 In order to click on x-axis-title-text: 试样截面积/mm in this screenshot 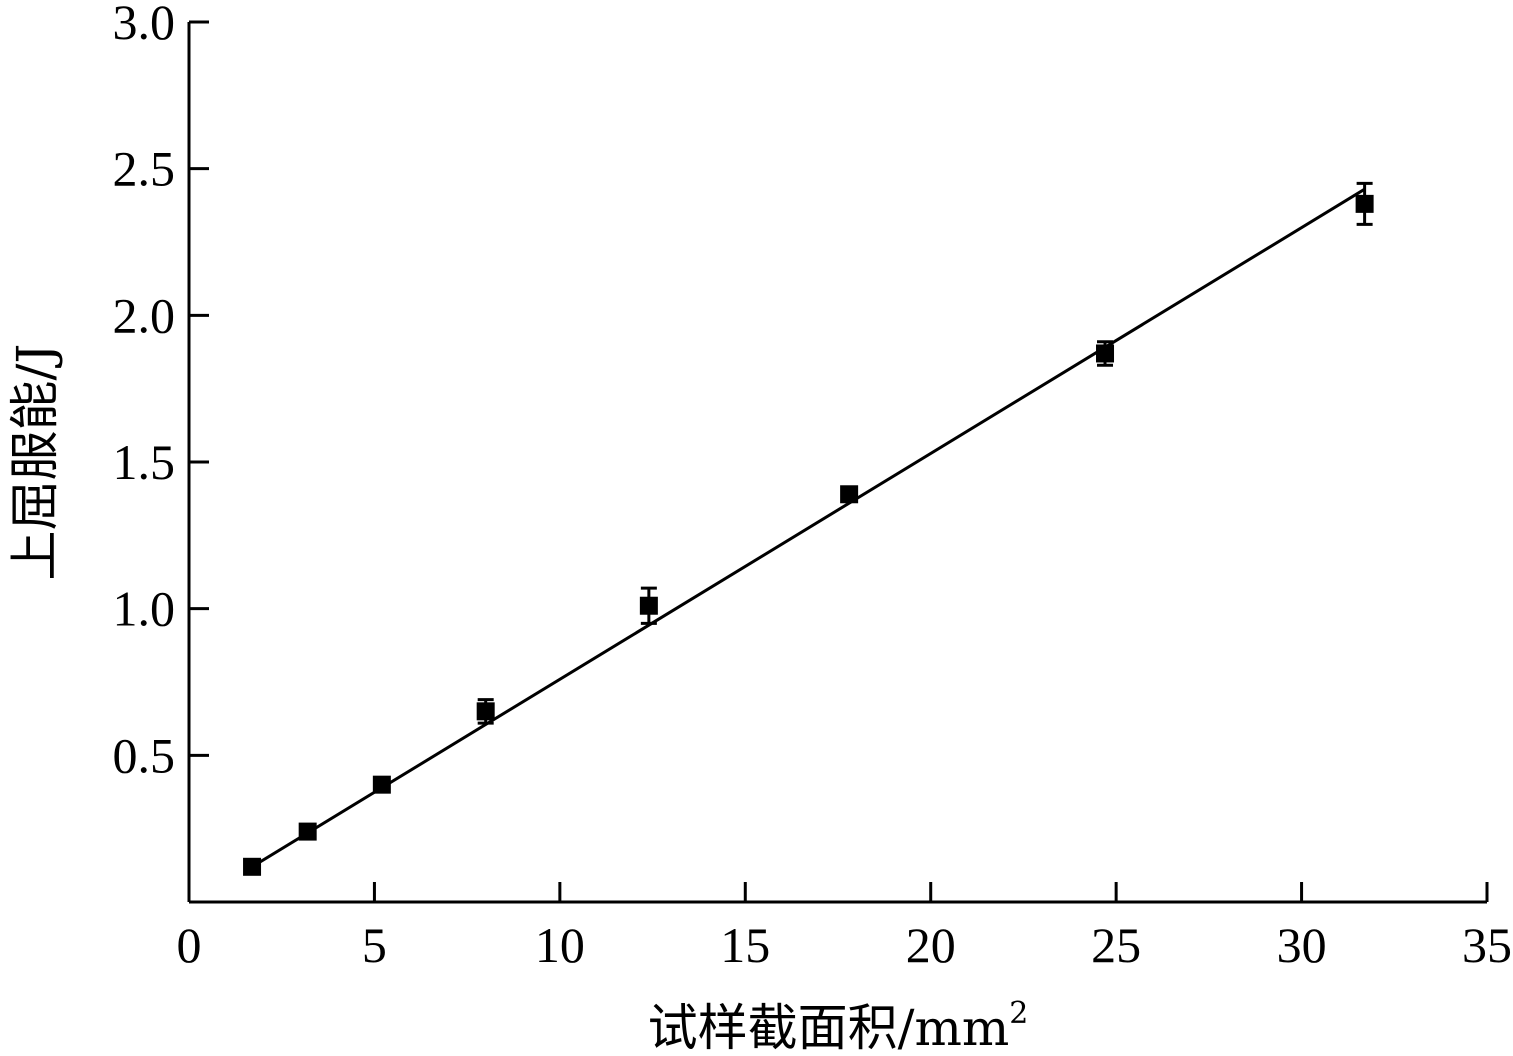, I will do `click(829, 1027)`.